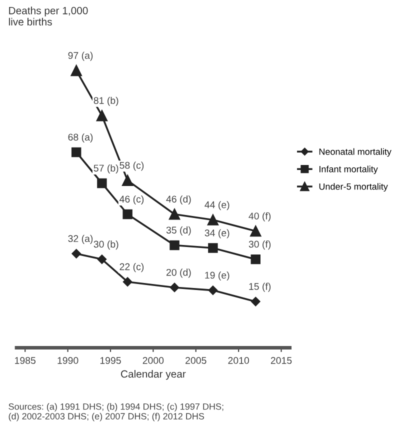 This screenshot has height=443, width=414. Describe the element at coordinates (25, 360) in the screenshot. I see `x-tick-label: 1985` at that location.